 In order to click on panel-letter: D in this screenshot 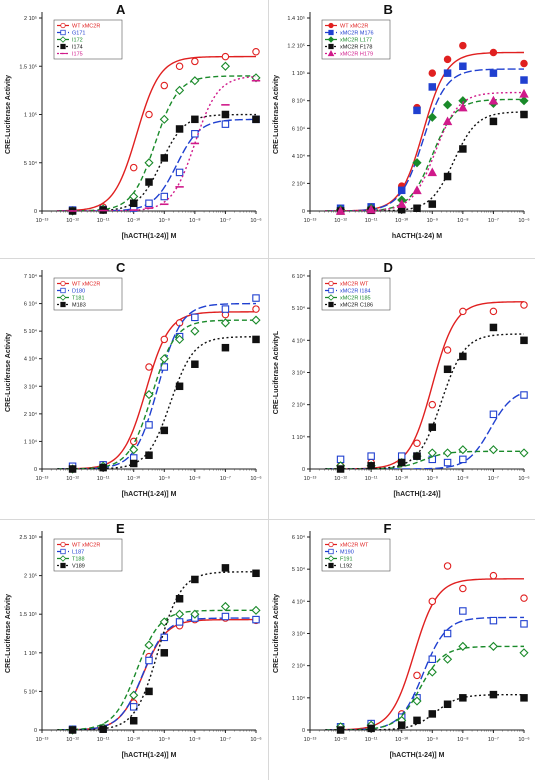, I will do `click(388, 267)`.